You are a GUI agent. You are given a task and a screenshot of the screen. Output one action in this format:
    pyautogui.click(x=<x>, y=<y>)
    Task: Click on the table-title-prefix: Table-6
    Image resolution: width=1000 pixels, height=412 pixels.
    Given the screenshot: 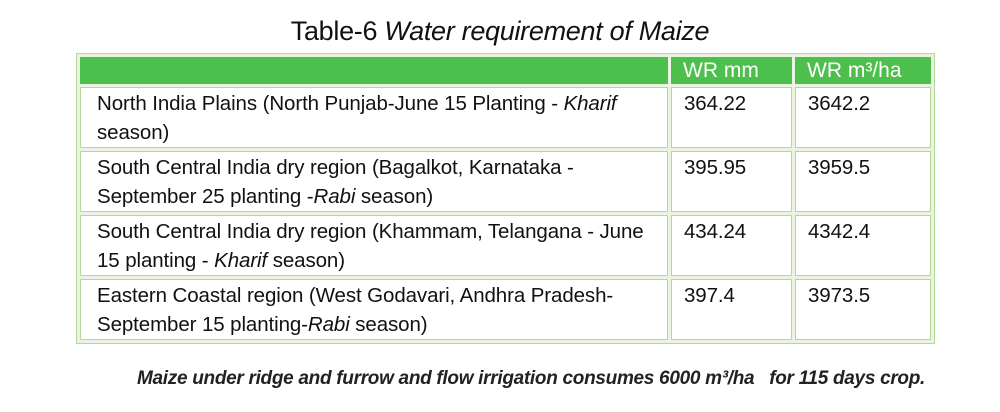 What is the action you would take?
    pyautogui.click(x=337, y=31)
    